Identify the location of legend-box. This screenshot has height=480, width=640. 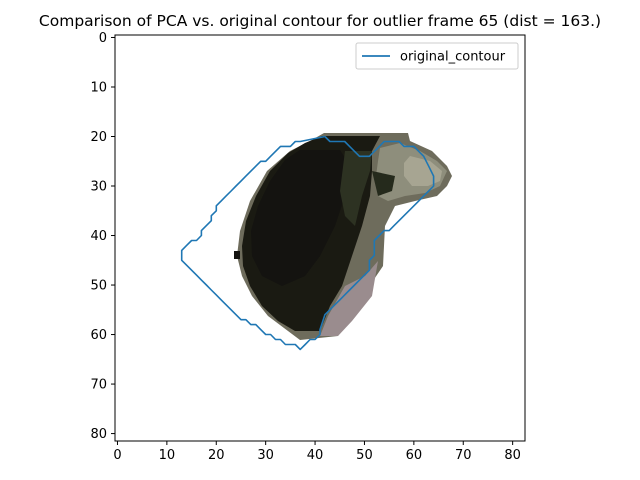
(437, 56).